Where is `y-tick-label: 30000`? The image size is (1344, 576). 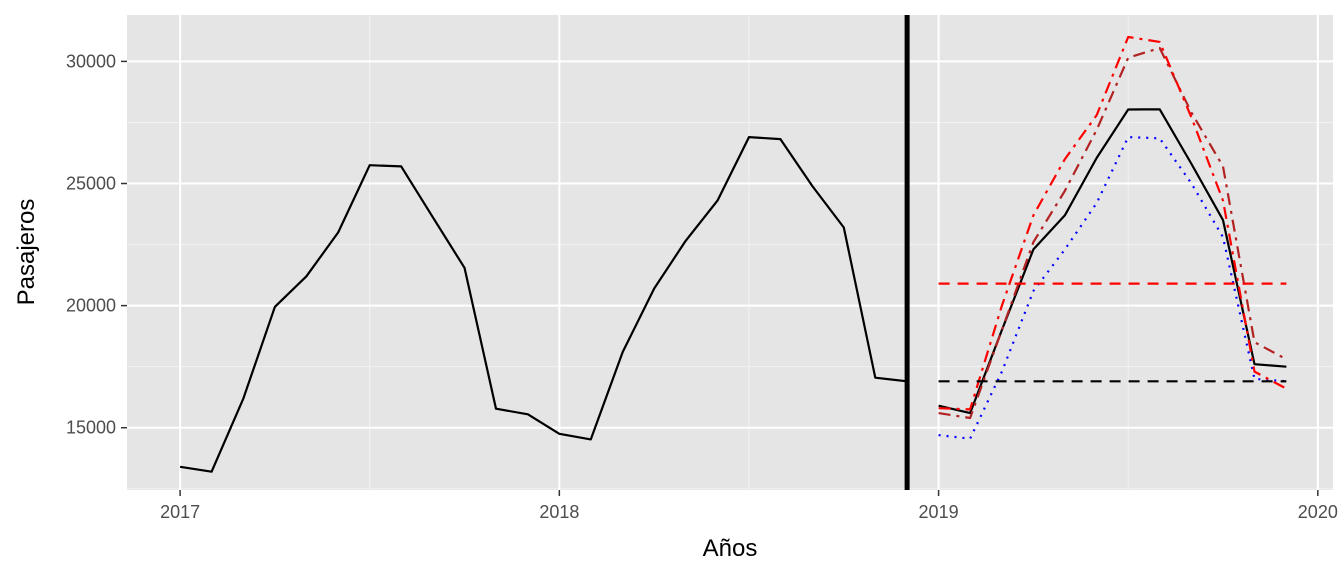
y-tick-label: 30000 is located at coordinates (91, 61).